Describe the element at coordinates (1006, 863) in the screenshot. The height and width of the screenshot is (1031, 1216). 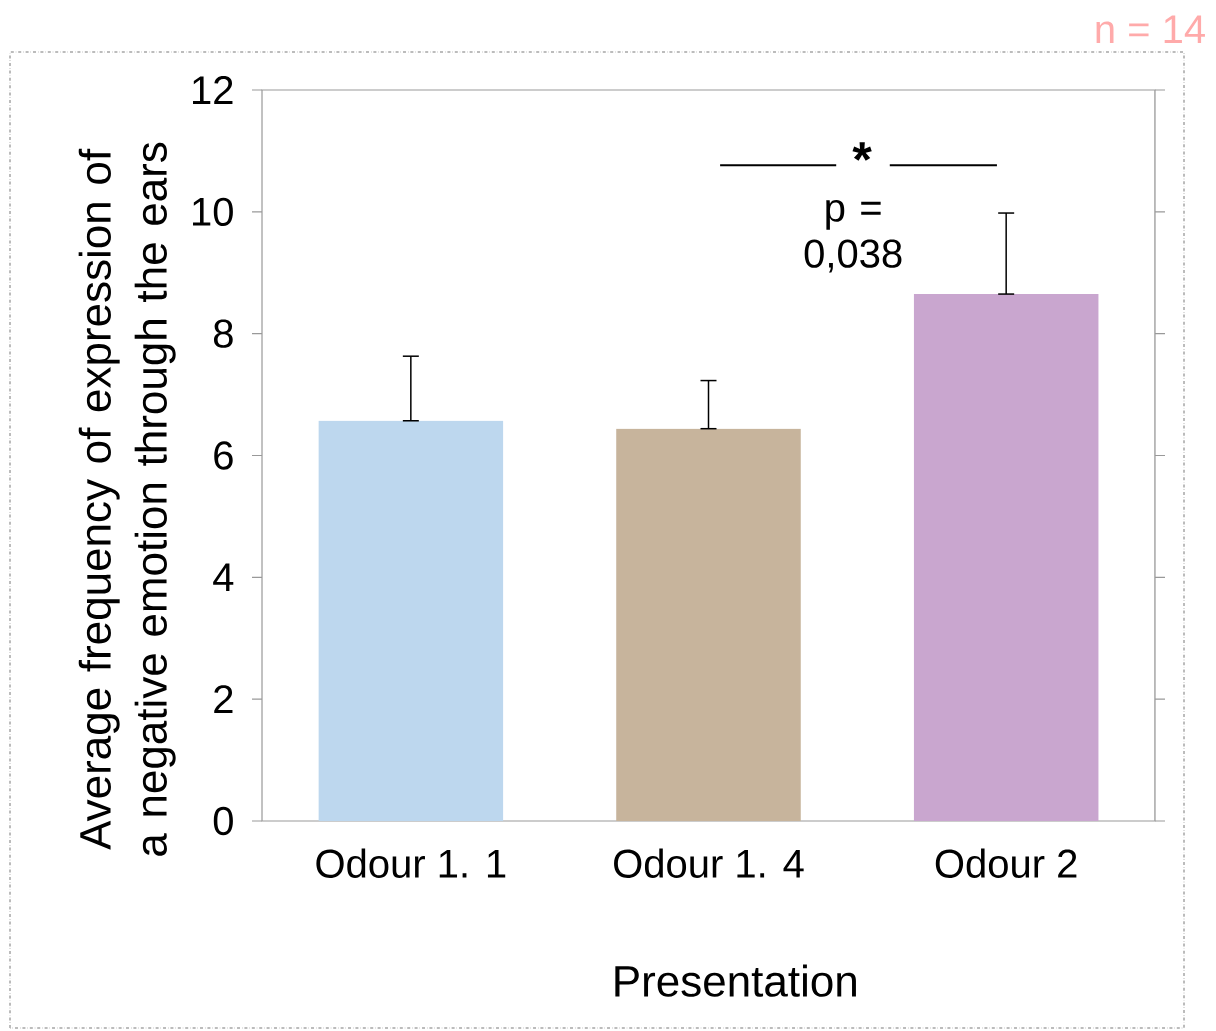
I see `x-tick-label: Odour 2` at that location.